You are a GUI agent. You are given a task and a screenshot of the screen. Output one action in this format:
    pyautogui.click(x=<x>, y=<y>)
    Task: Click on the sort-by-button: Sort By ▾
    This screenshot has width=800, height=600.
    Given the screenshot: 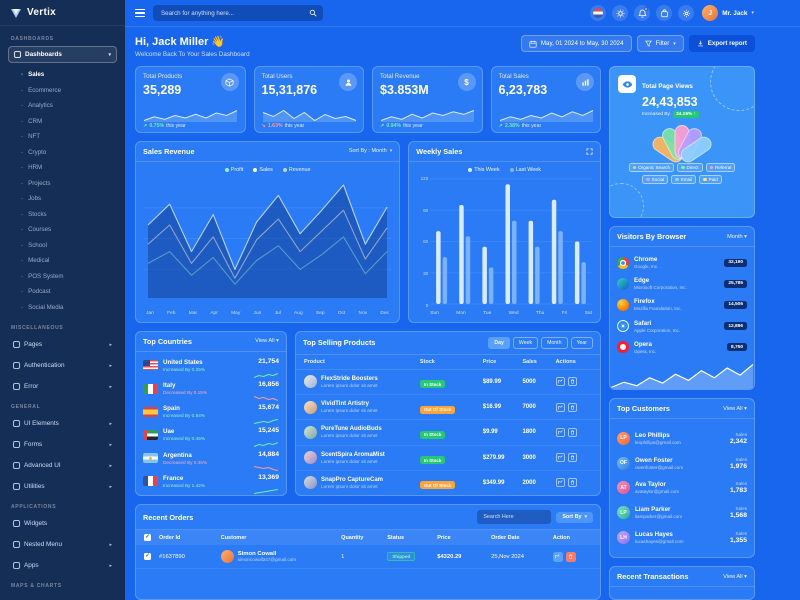 What is the action you would take?
    pyautogui.click(x=574, y=517)
    